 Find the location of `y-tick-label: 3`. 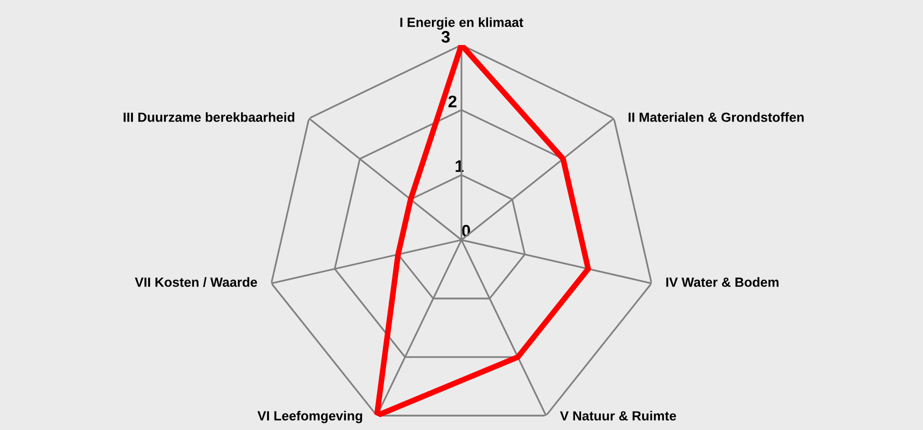

y-tick-label: 3 is located at coordinates (445, 36).